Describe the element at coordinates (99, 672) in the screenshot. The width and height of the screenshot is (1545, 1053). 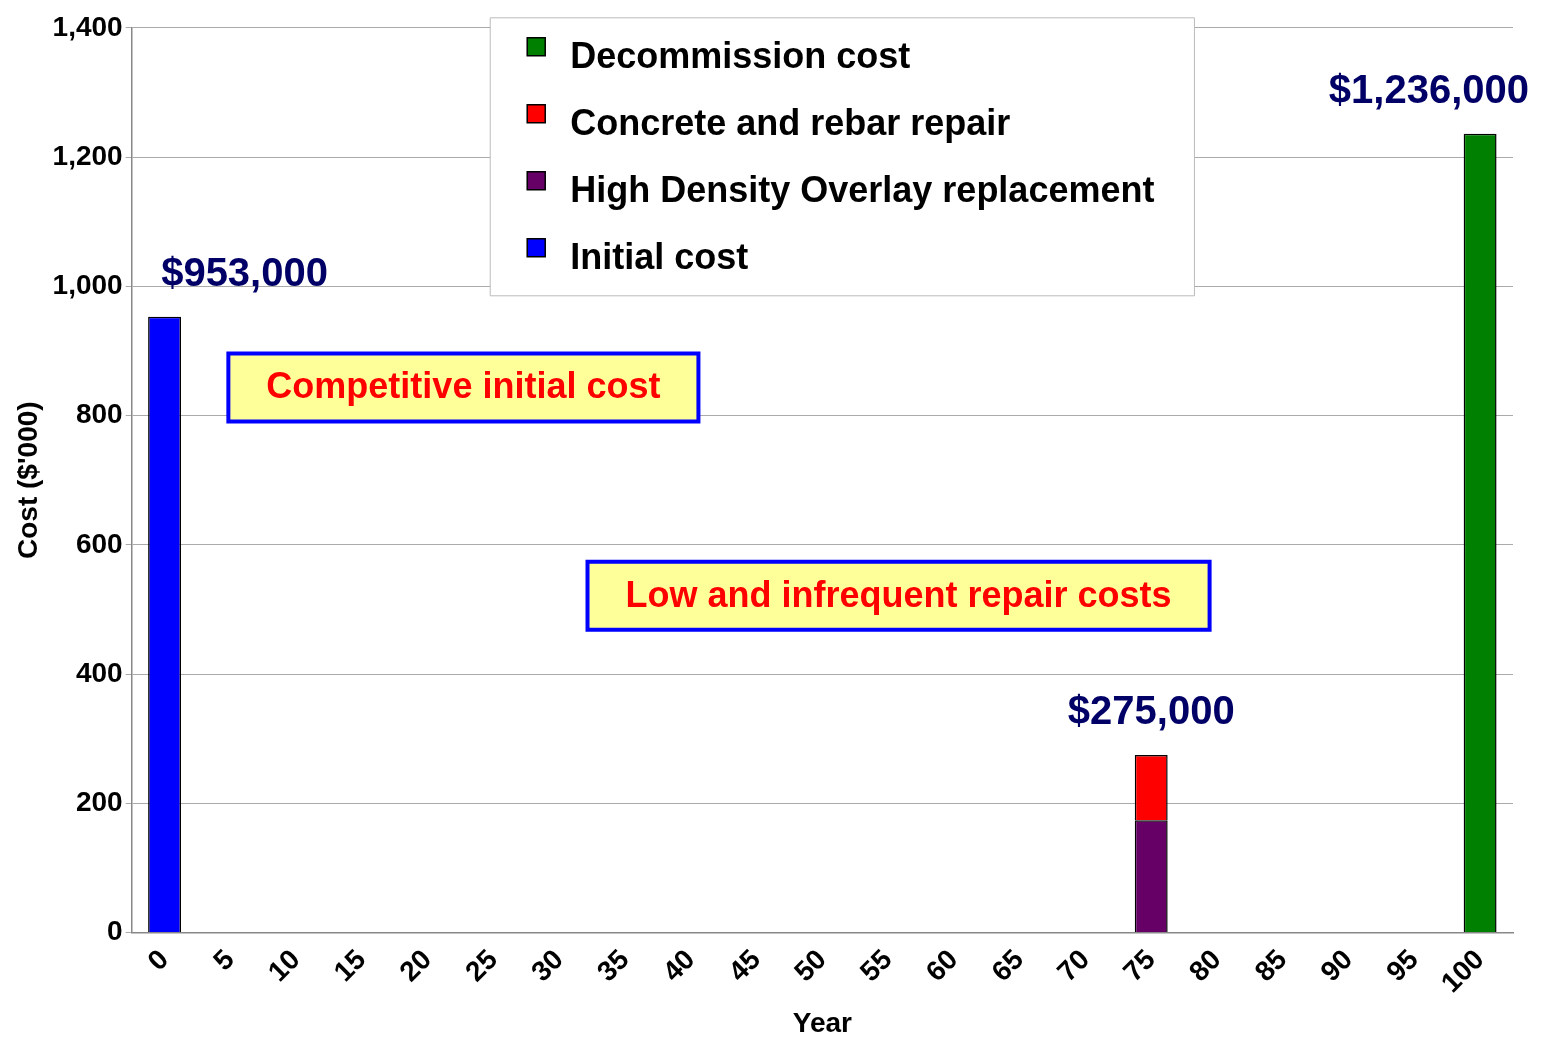
I see `y-tick-label: 400` at that location.